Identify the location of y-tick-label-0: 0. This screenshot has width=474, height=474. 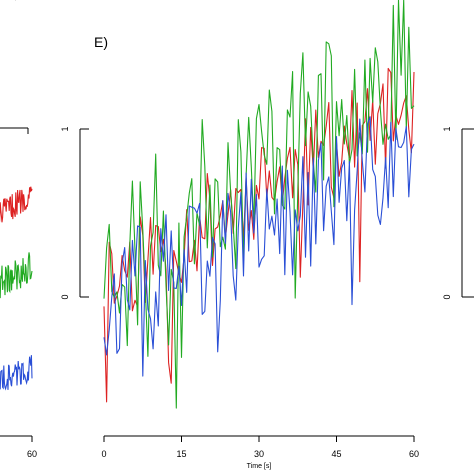
(65, 296).